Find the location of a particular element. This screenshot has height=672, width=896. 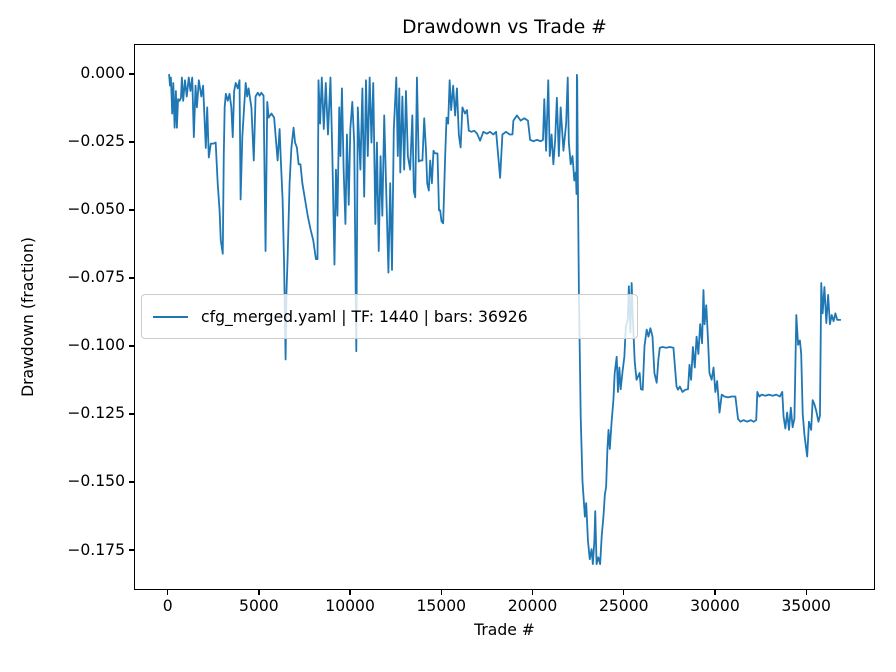

x-tick-label: 25000 is located at coordinates (623, 606).